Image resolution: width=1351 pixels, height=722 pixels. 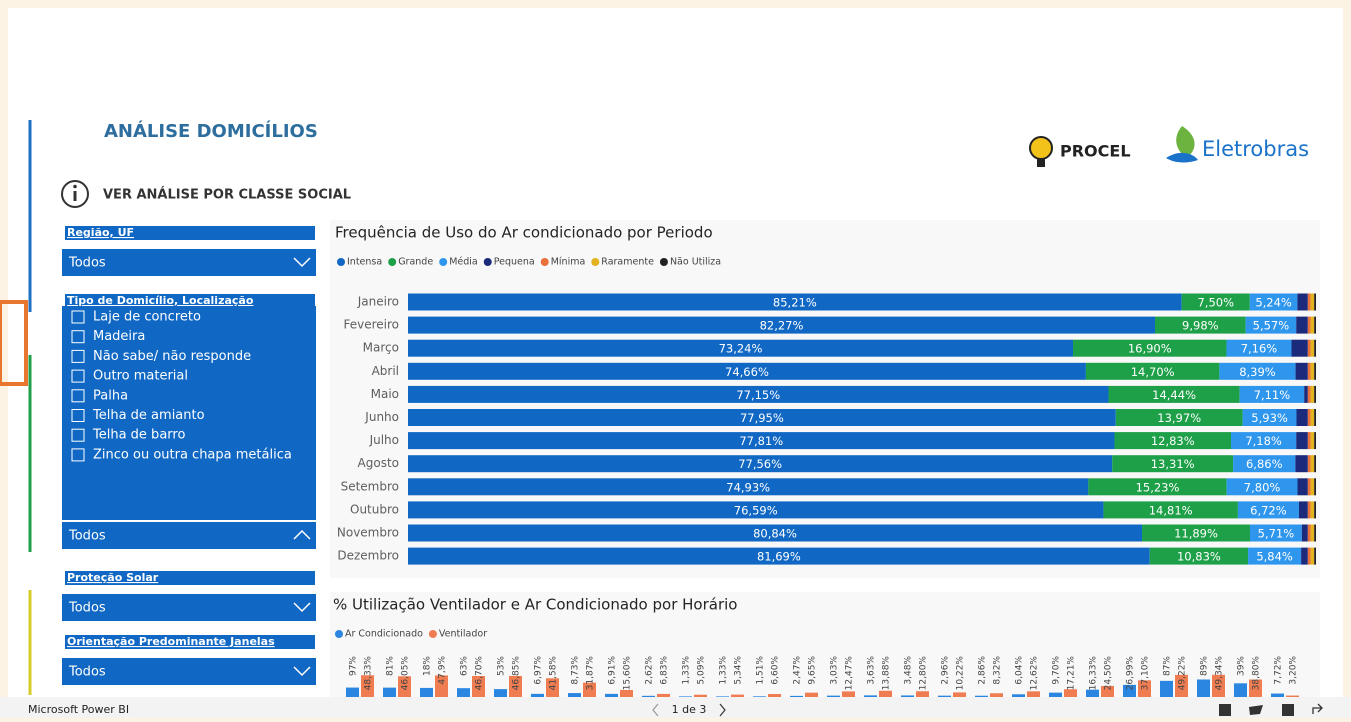 What do you see at coordinates (655, 710) in the screenshot?
I see `prev-page` at bounding box center [655, 710].